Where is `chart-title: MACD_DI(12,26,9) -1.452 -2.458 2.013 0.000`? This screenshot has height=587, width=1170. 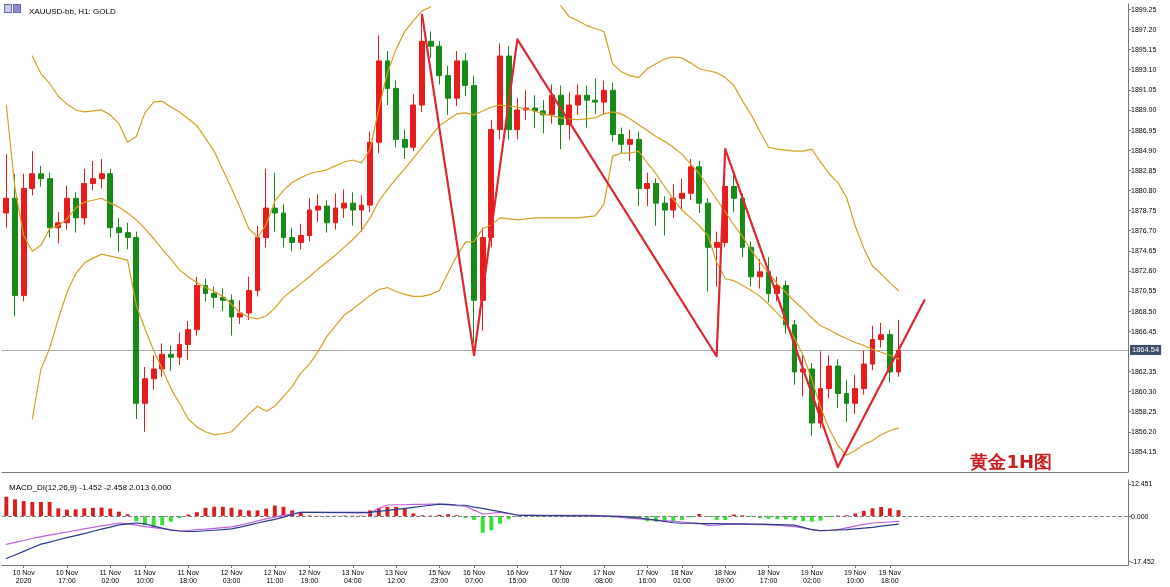 chart-title: MACD_DI(12,26,9) -1.452 -2.458 2.013 0.000 is located at coordinates (90, 487).